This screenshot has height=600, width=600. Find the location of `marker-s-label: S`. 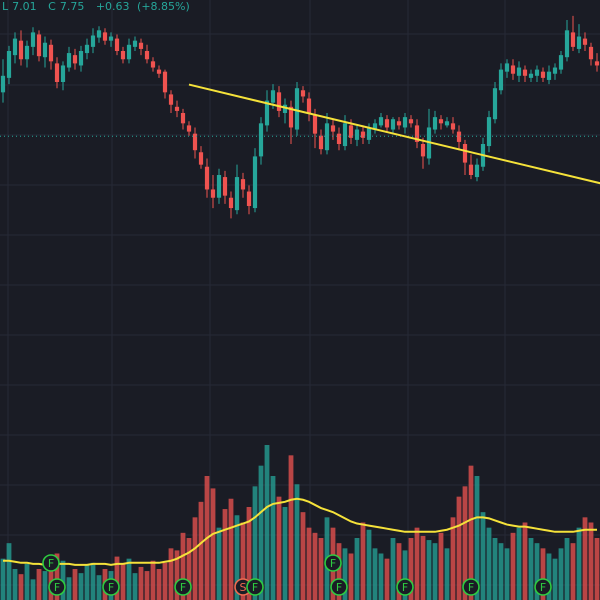

marker-s-label: S is located at coordinates (243, 587).